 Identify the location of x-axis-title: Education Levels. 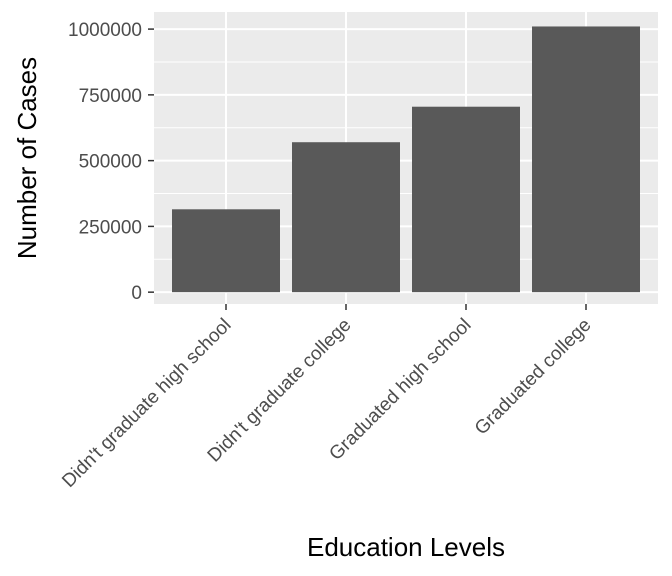
(406, 547).